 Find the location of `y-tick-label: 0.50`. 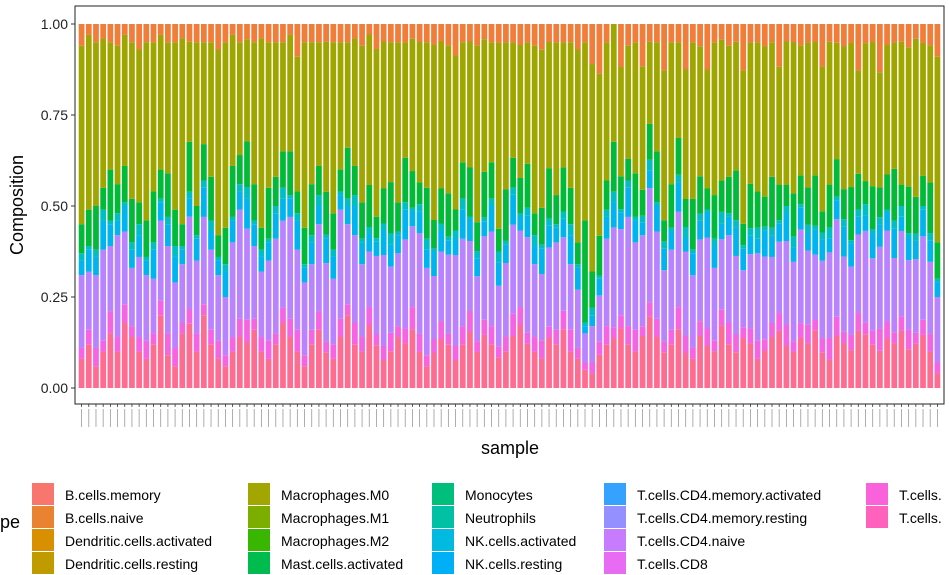

y-tick-label: 0.50 is located at coordinates (54, 206).